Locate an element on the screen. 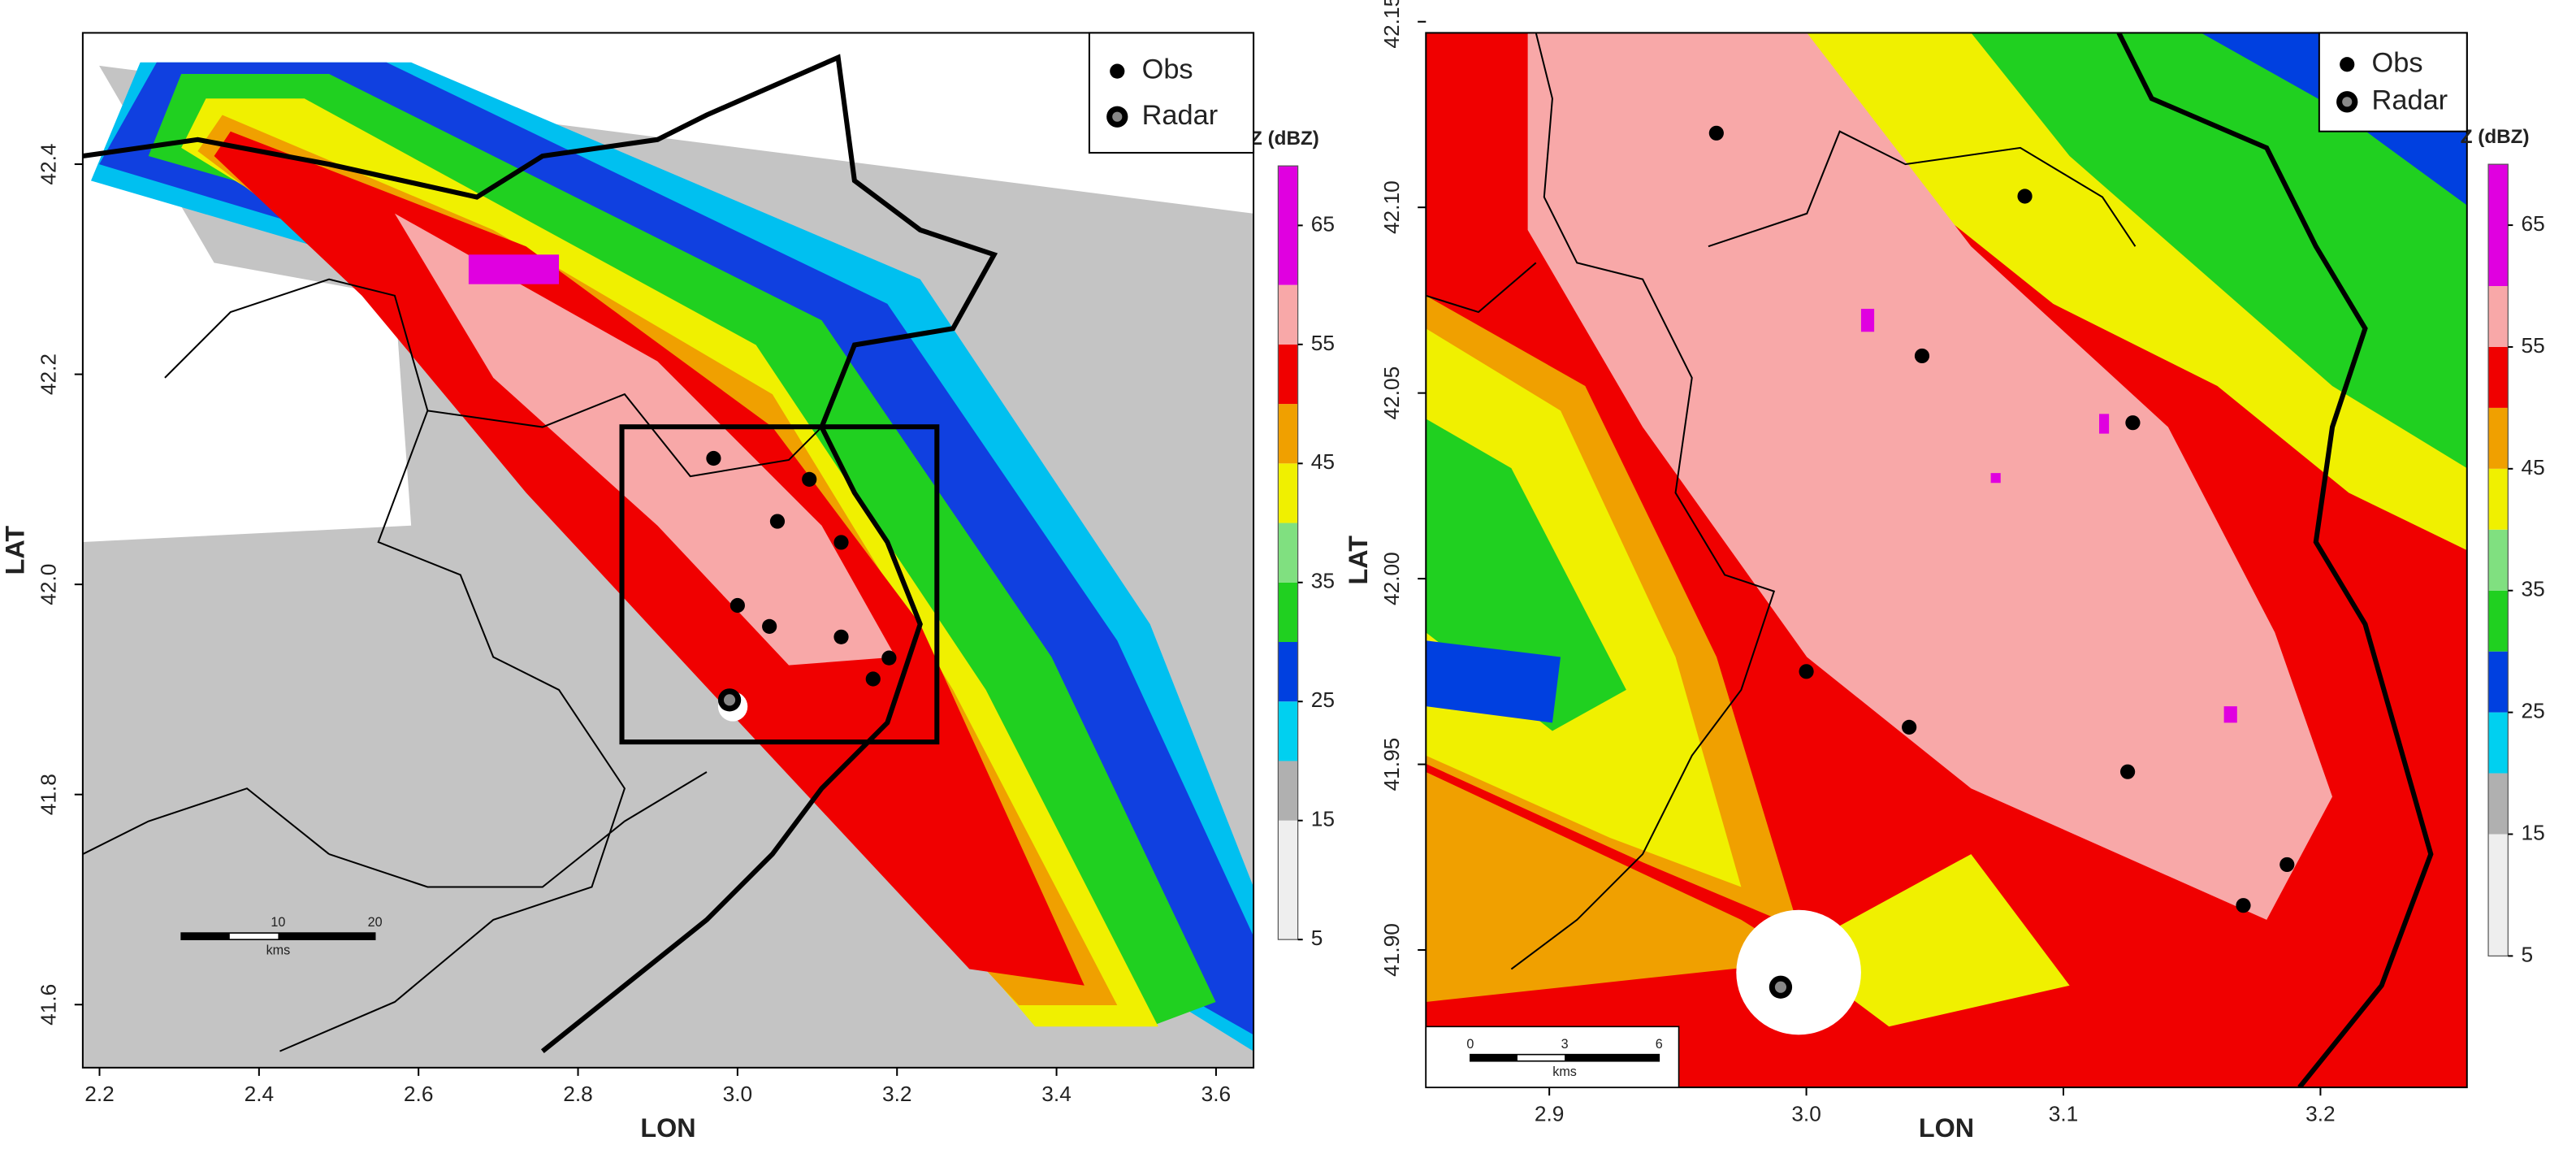 This screenshot has width=2576, height=1158. y-tick-label: 42.15 is located at coordinates (1391, 24).